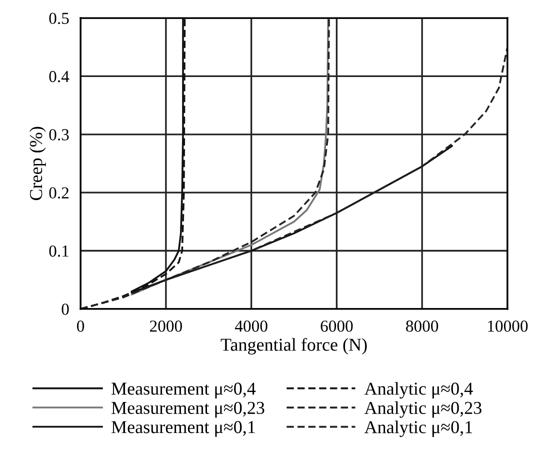 The height and width of the screenshot is (451, 537). I want to click on y-tick-label: 0.5, so click(59, 18).